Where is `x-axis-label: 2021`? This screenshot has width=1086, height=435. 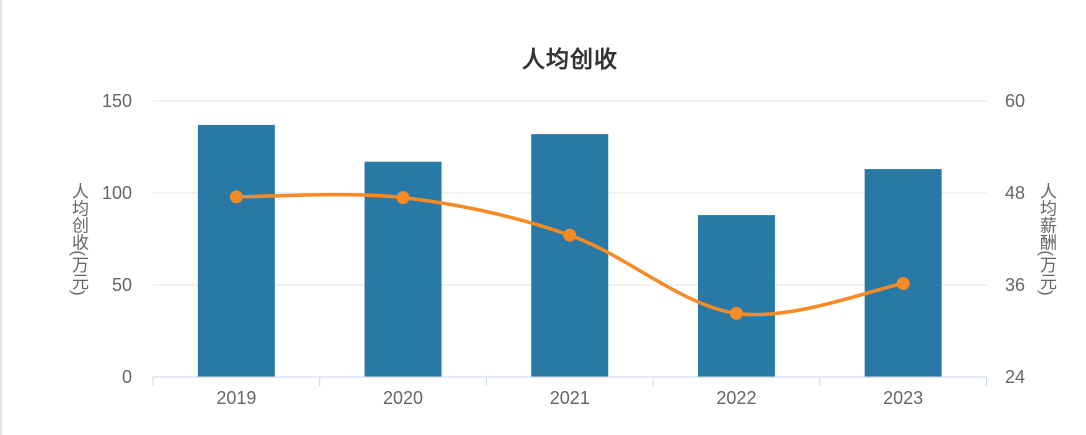
x-axis-label: 2021 is located at coordinates (569, 398).